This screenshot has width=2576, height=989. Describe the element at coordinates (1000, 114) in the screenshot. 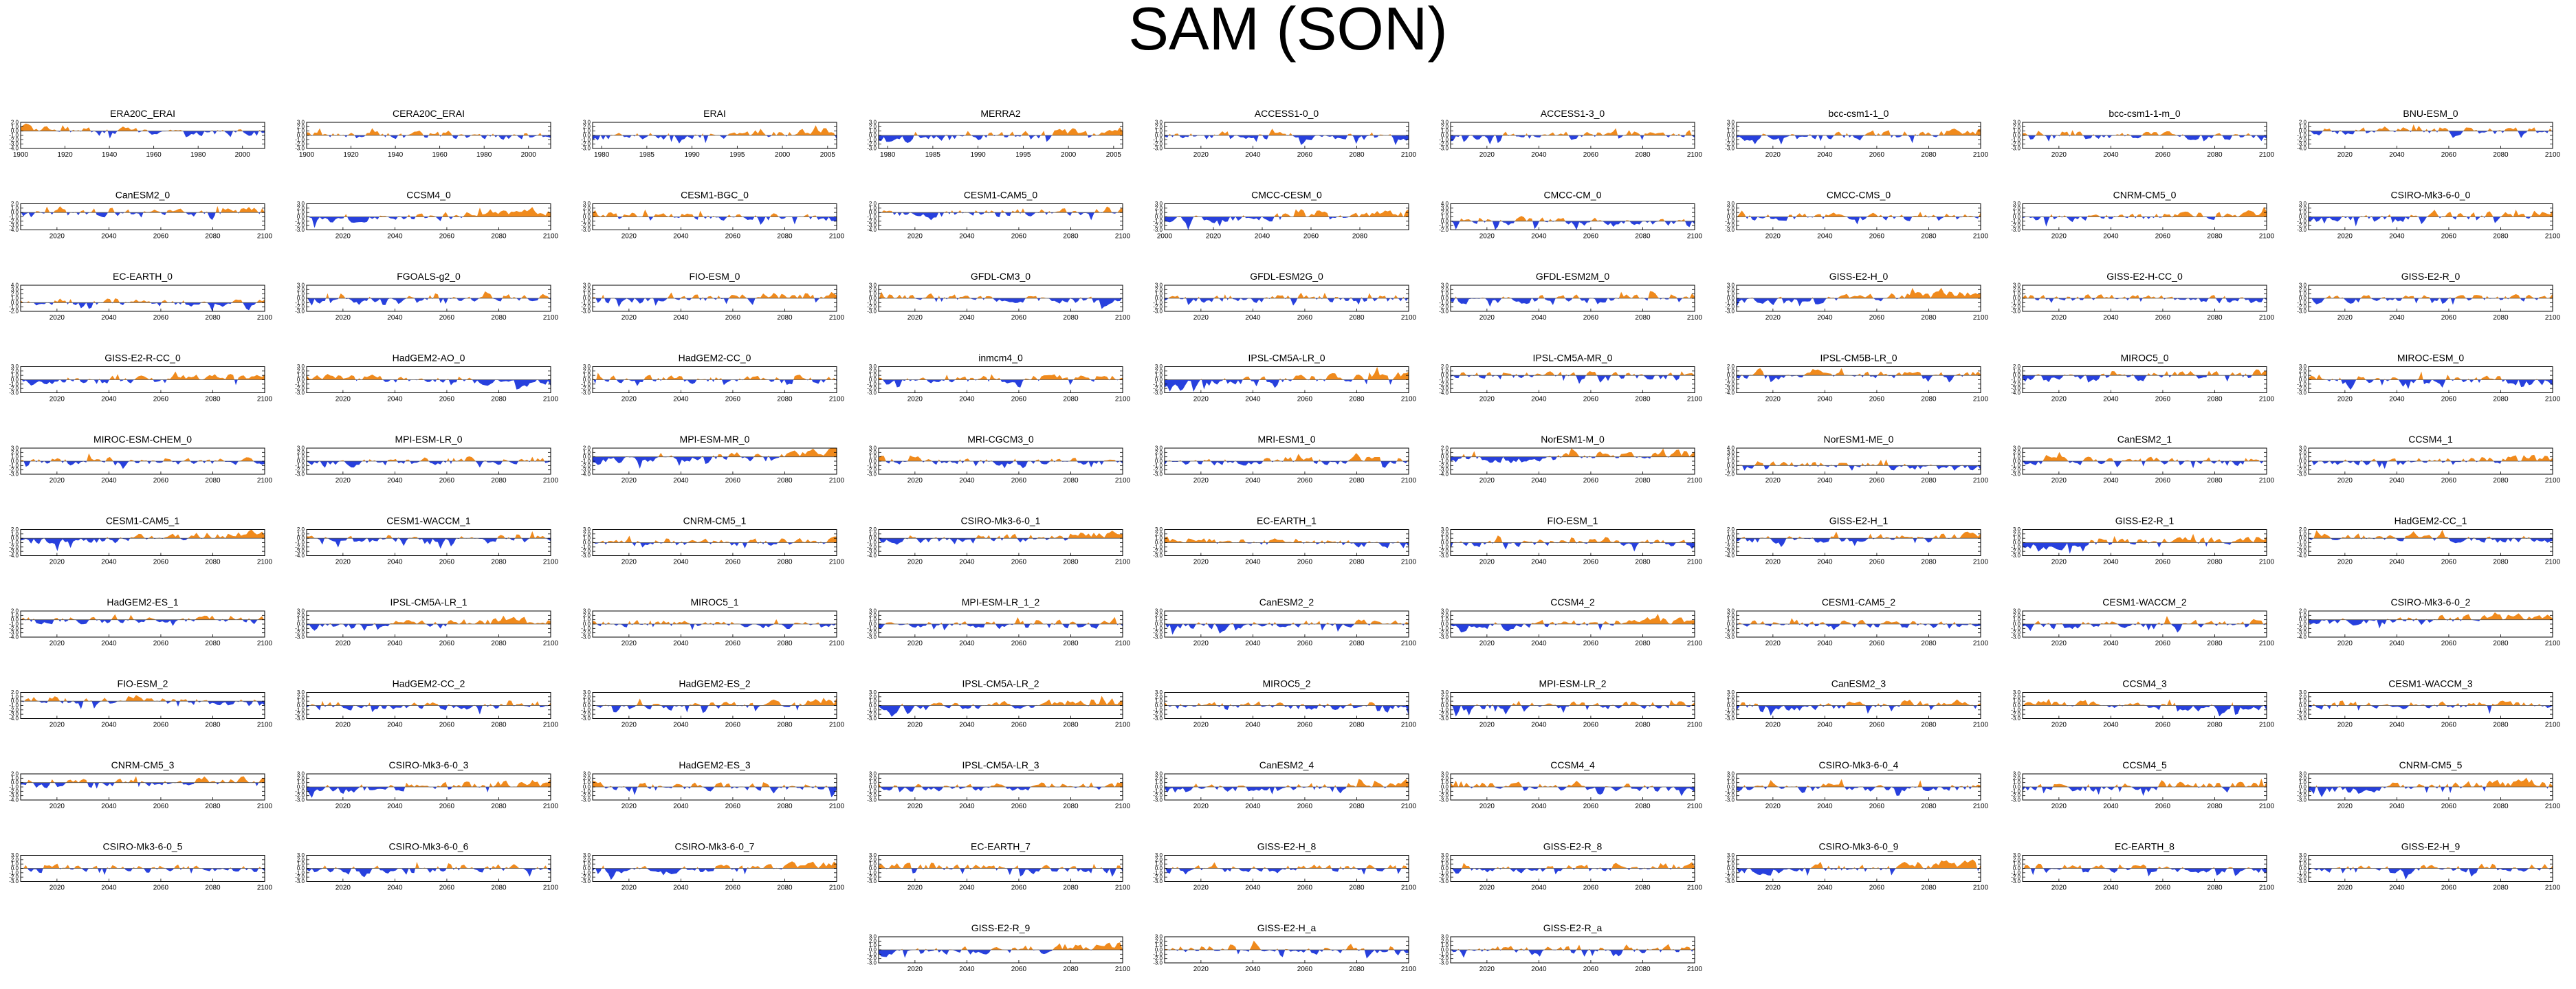

I see `panel-title: MERRA2` at that location.